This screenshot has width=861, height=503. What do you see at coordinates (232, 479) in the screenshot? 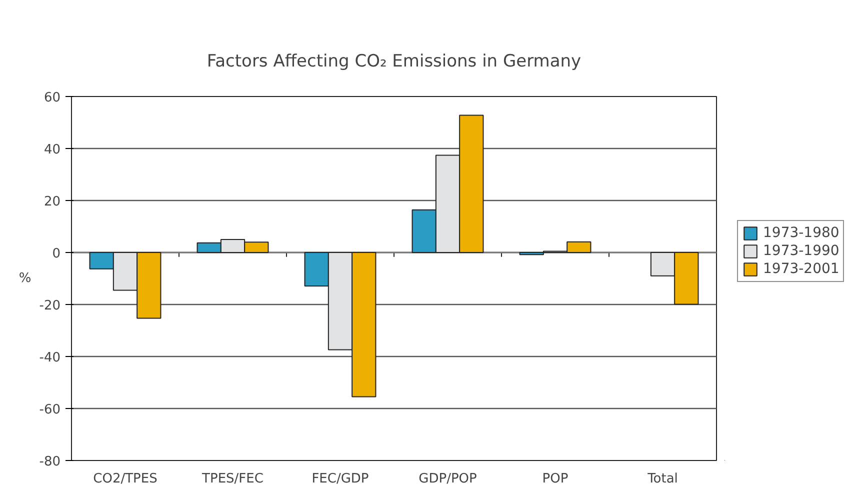
I see `x-tick-label: TPES/FEC` at bounding box center [232, 479].